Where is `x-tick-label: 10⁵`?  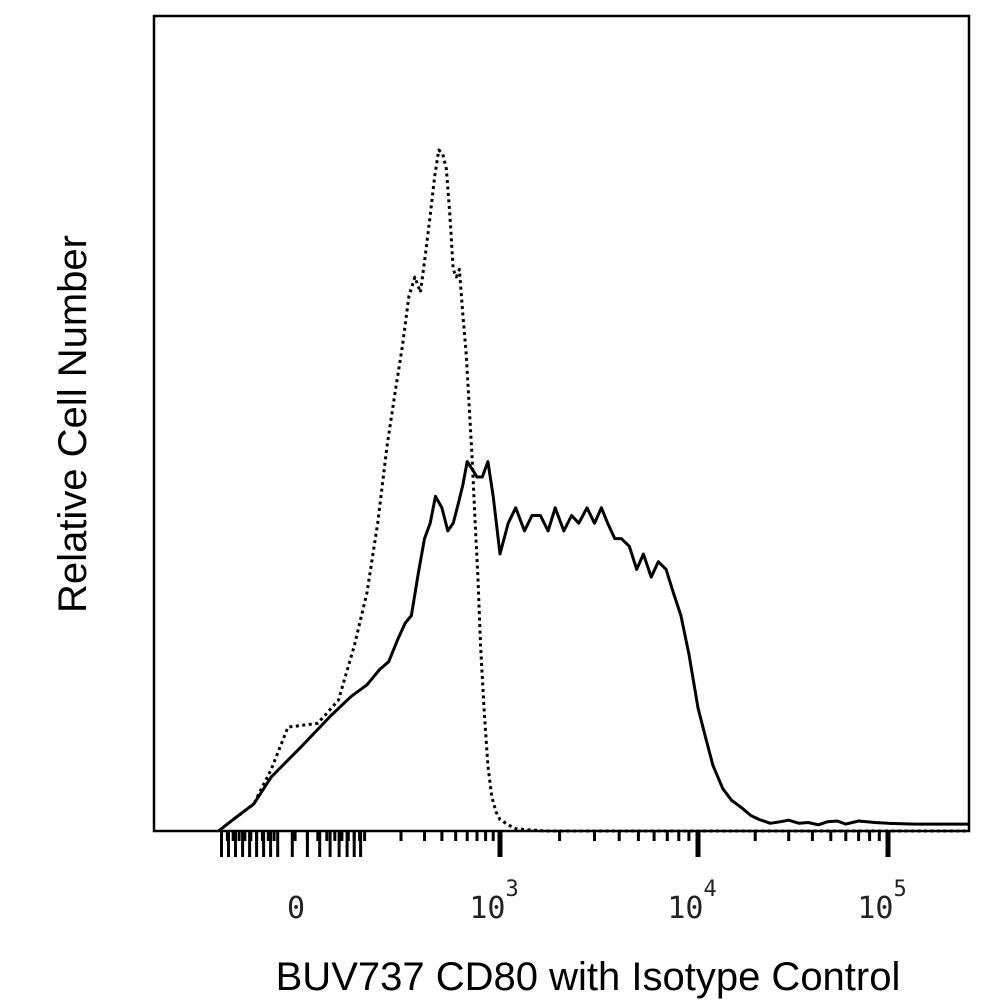 x-tick-label: 10⁵ is located at coordinates (881, 901).